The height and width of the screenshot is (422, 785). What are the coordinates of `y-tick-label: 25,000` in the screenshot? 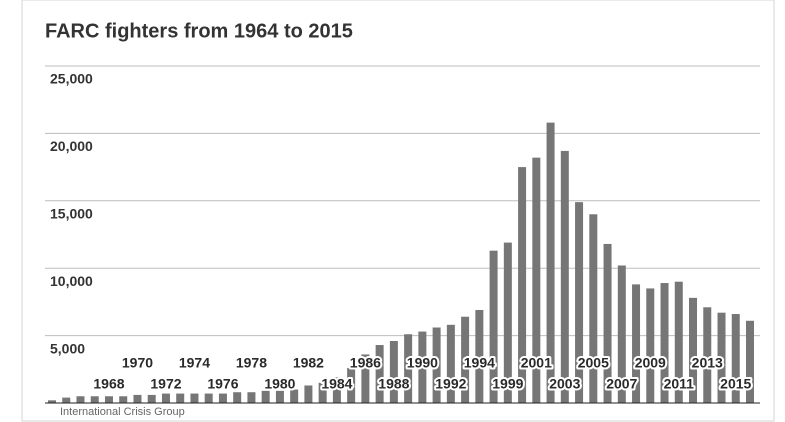 It's located at (71, 79).